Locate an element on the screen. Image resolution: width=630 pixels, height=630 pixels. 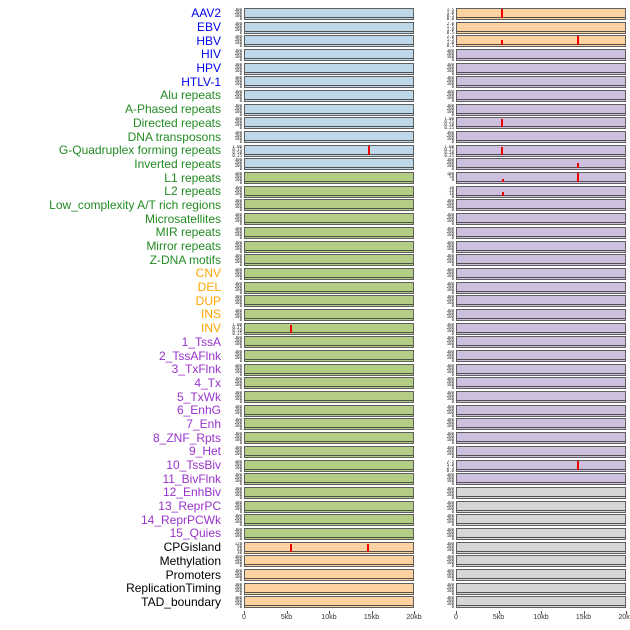
y-tick-label: 0.25 is located at coordinates (449, 154).